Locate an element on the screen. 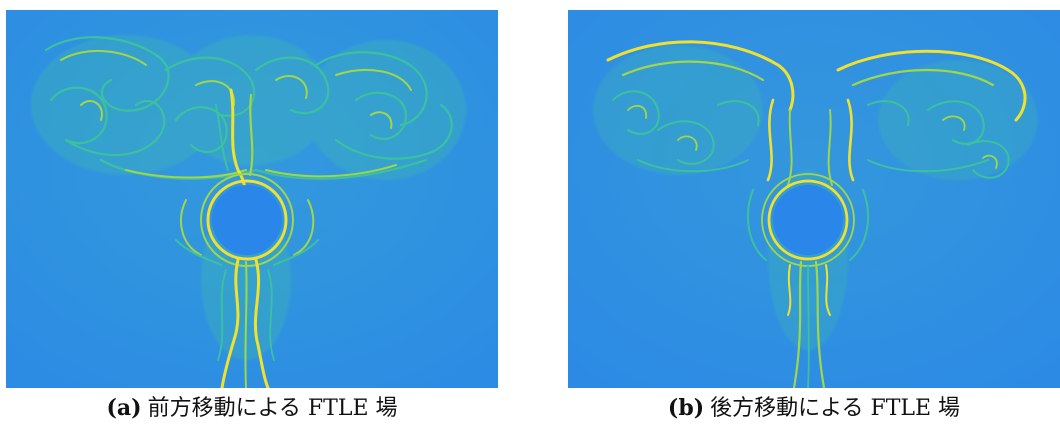  obstacle-circle-b is located at coordinates (808, 220).